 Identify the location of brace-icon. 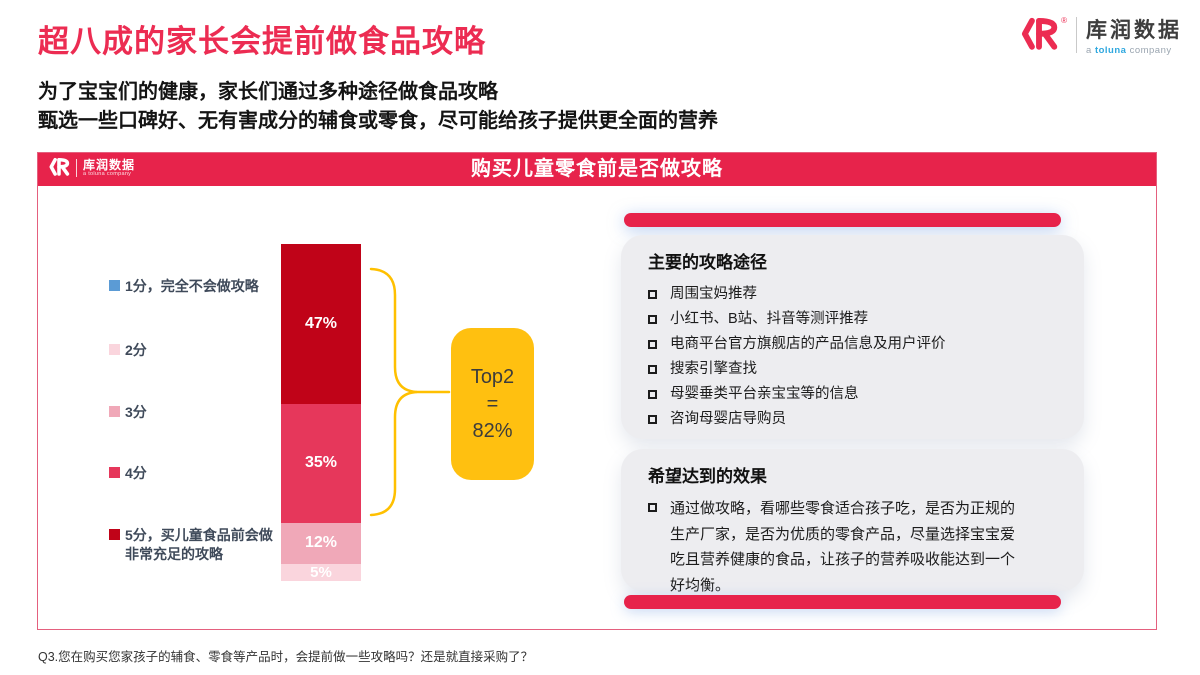
(410, 392).